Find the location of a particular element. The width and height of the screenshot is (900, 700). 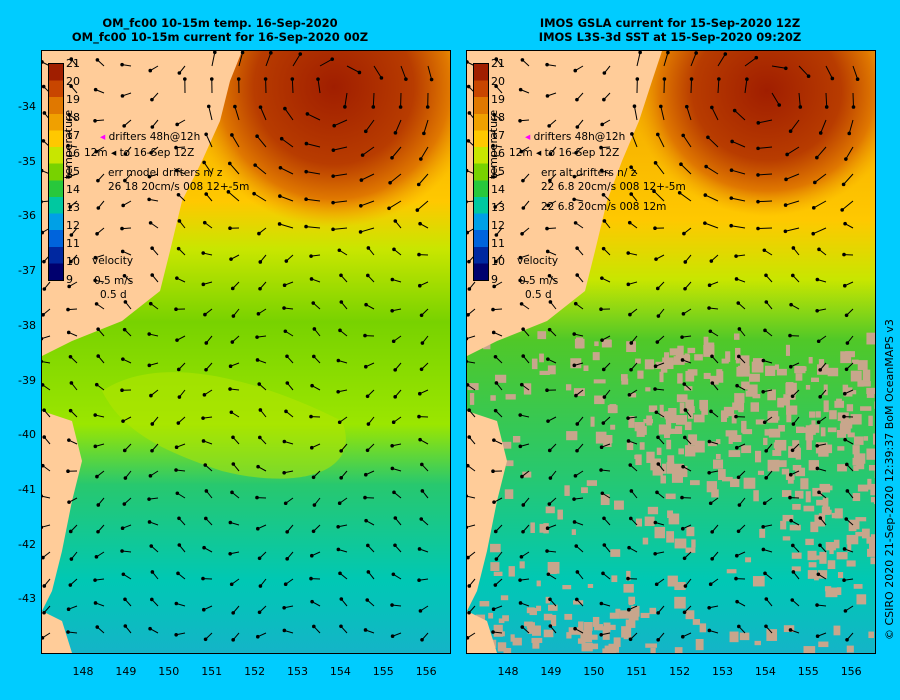

land-mainland is located at coordinates (142, 203).